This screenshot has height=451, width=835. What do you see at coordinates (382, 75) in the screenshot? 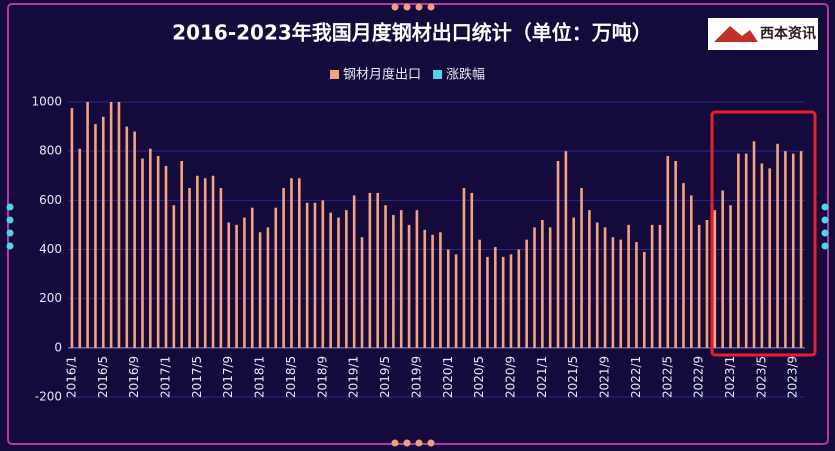
I see `legend-label: 钢材月度出口` at bounding box center [382, 75].